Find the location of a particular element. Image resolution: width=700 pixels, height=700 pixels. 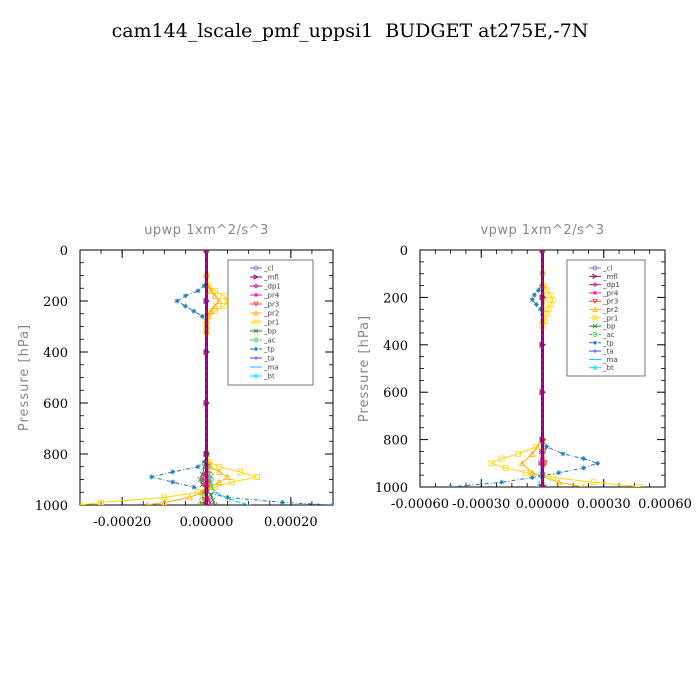

legend-entry: _ac is located at coordinates (269, 341).